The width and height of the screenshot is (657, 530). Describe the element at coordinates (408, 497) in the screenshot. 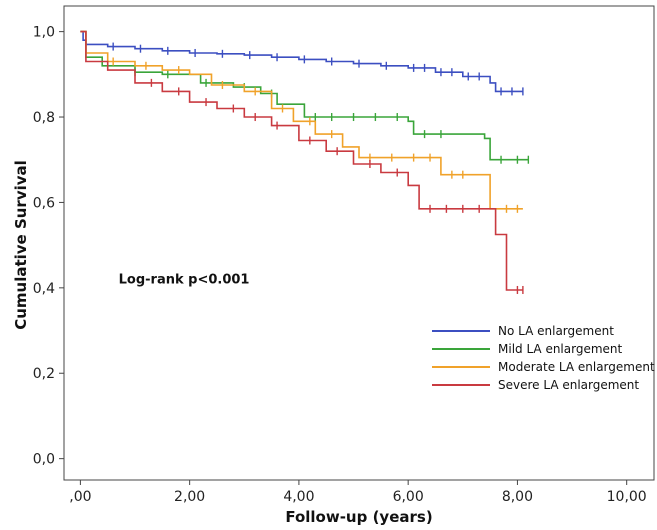

I see `x-tick-label: 6,00` at that location.